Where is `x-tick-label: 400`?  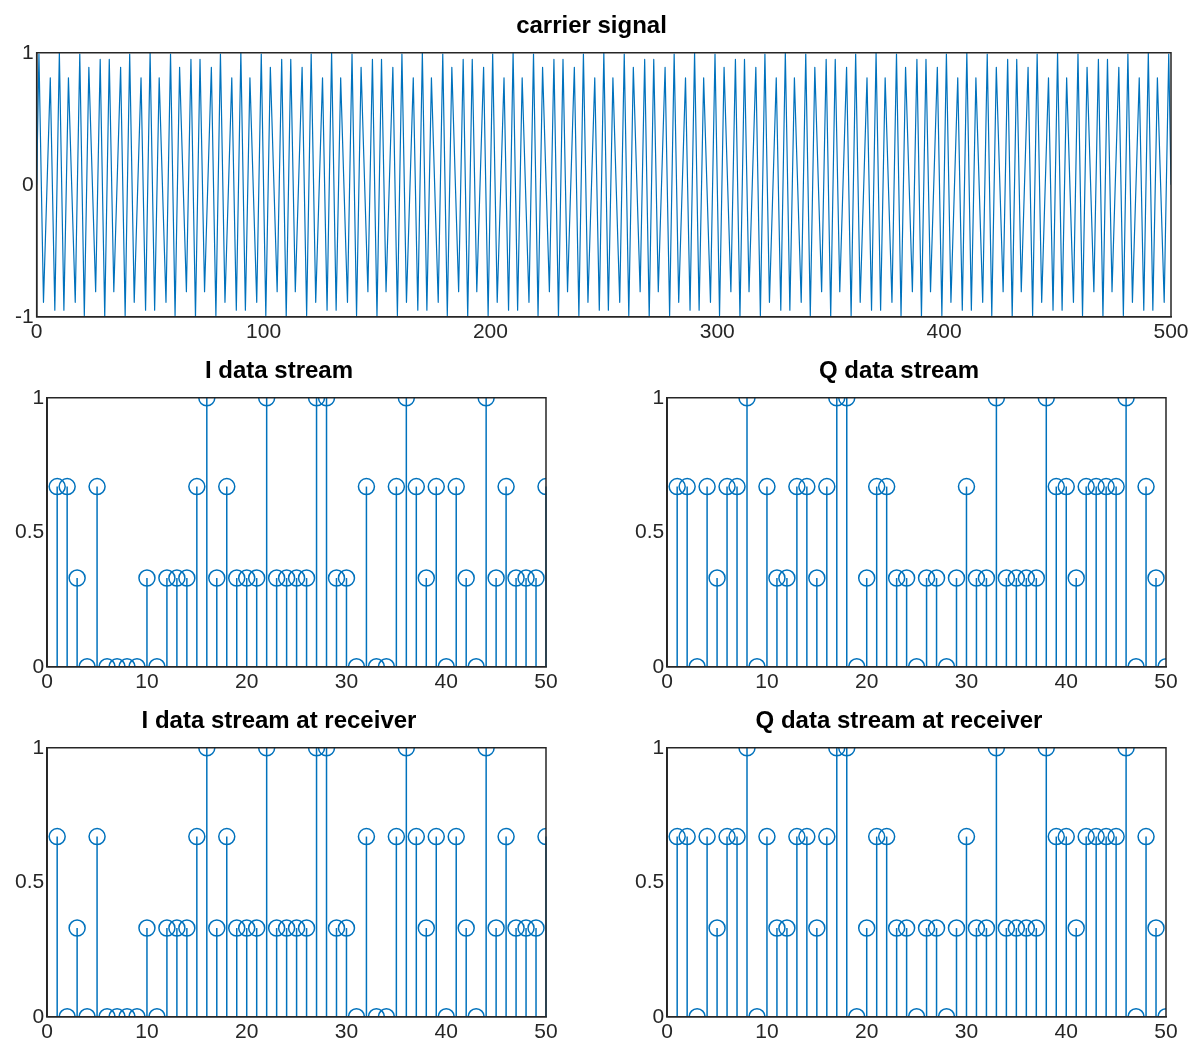 x-tick-label: 400 is located at coordinates (944, 331).